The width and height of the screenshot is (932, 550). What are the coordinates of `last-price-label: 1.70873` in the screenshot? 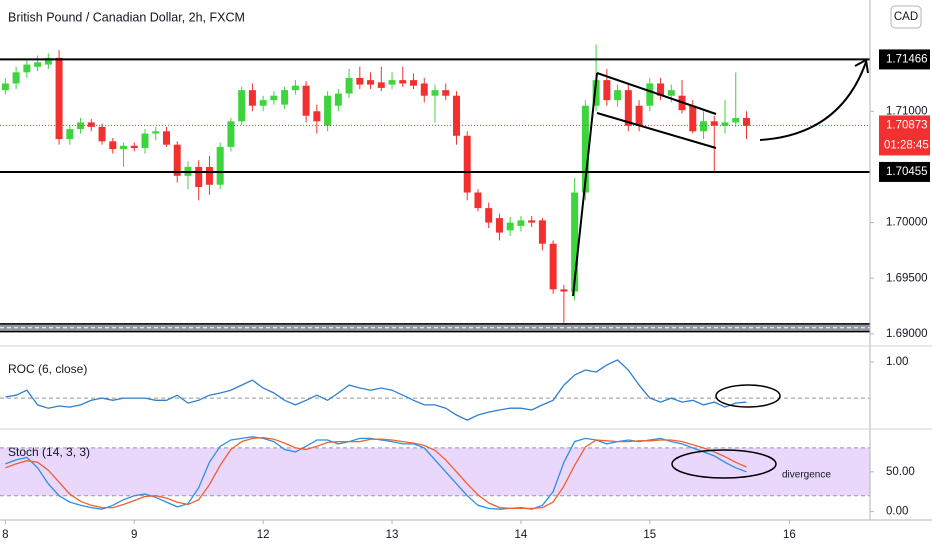 It's located at (907, 125).